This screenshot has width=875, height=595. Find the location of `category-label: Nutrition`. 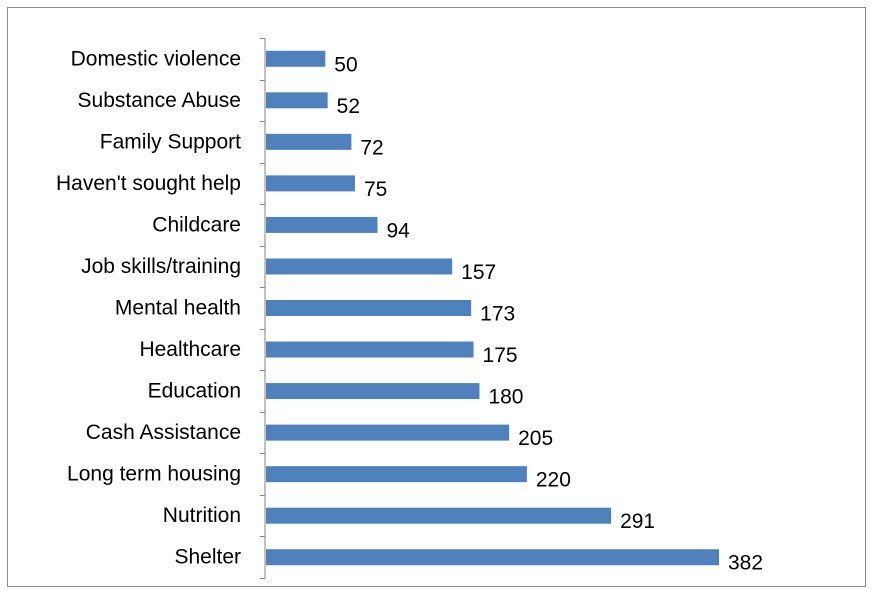

category-label: Nutrition is located at coordinates (202, 515).